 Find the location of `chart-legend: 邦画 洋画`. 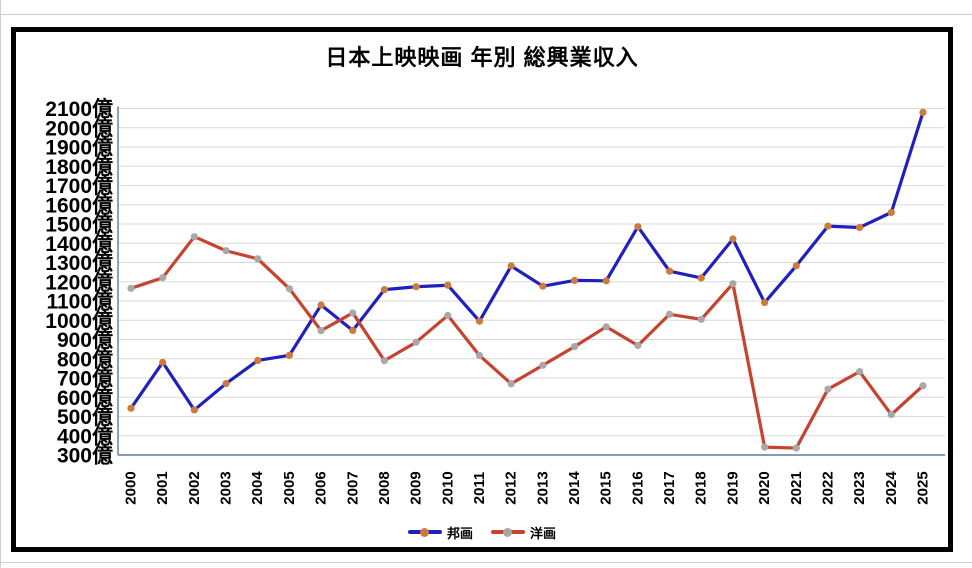

chart-legend: 邦画 洋画 is located at coordinates (482, 532).